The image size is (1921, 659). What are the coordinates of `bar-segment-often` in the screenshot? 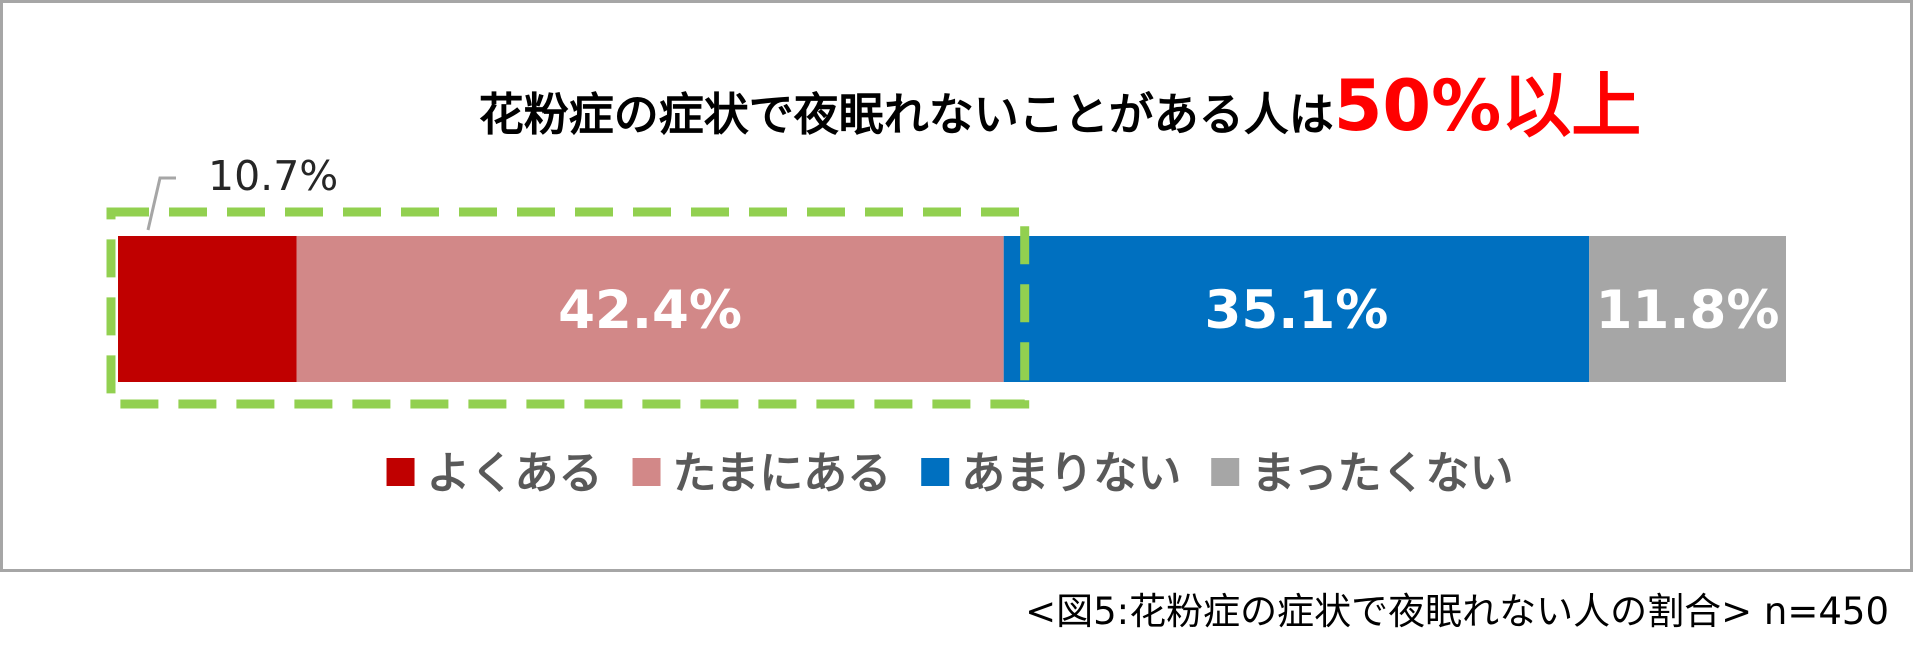 It's located at (207, 309).